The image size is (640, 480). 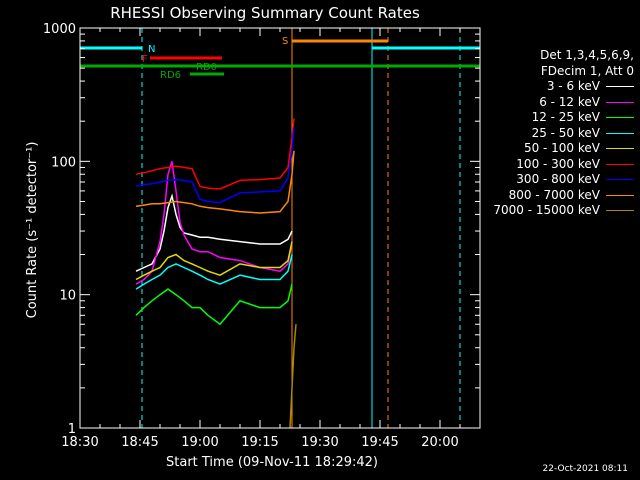 I want to click on y-tick-label: 1, so click(x=72, y=429).